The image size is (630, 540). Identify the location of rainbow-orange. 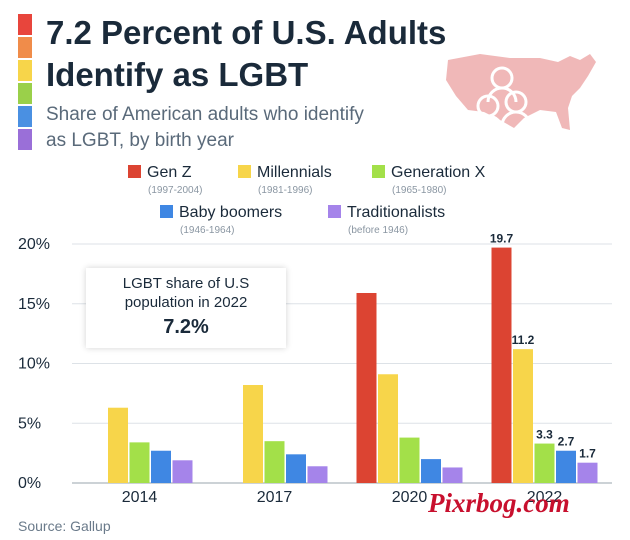
(25, 47).